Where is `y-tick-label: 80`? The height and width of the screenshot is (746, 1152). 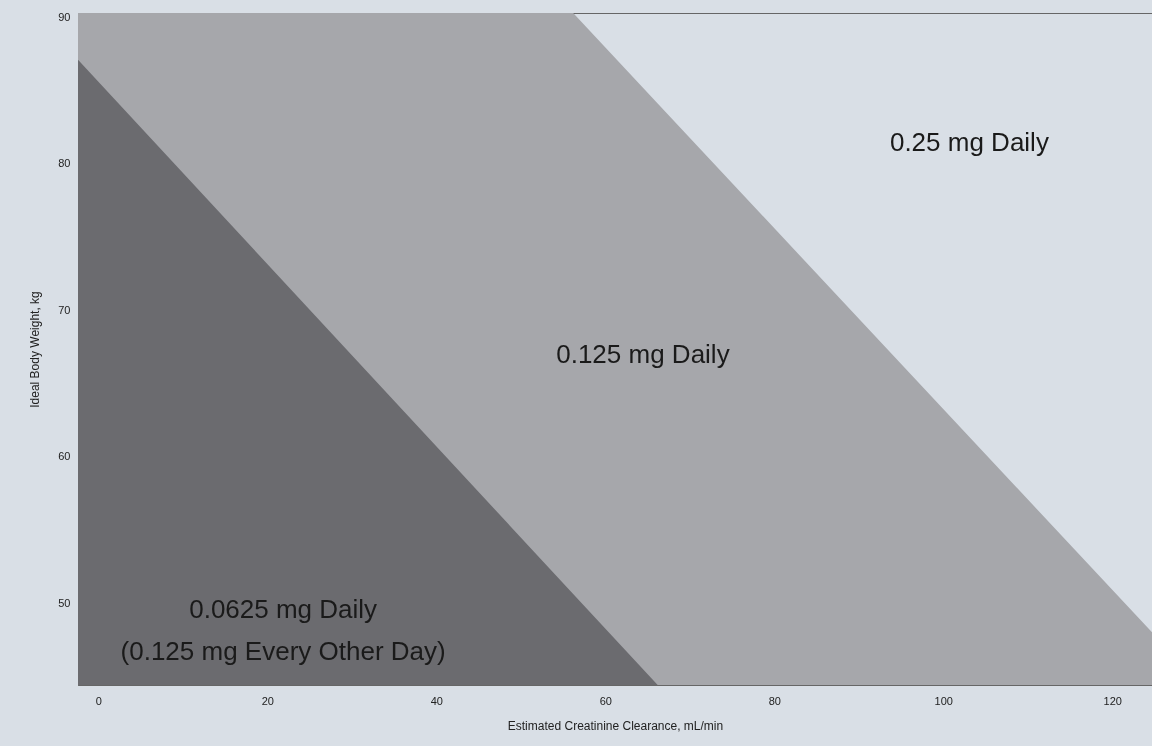 y-tick-label: 80 is located at coordinates (64, 163).